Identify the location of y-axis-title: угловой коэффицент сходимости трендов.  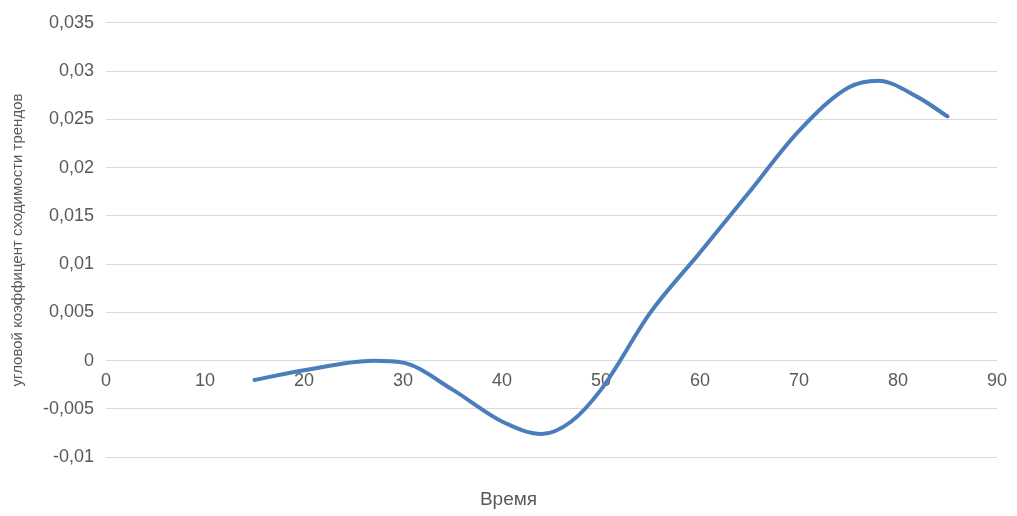
(17, 240).